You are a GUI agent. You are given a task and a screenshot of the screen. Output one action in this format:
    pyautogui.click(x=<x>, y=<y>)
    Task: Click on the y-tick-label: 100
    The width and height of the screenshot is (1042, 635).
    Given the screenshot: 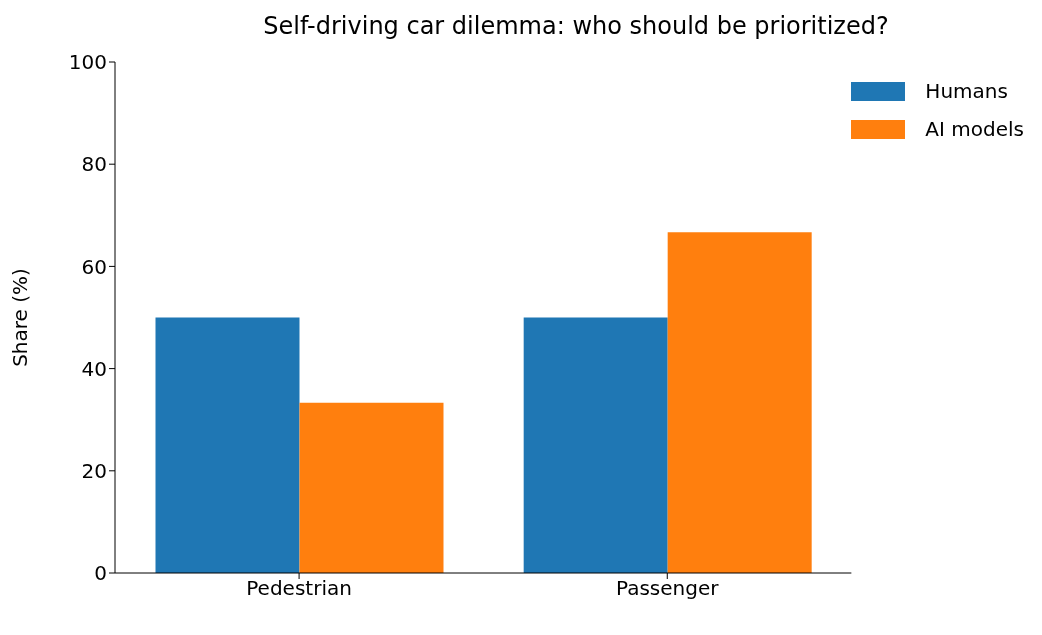 What is the action you would take?
    pyautogui.click(x=87, y=62)
    